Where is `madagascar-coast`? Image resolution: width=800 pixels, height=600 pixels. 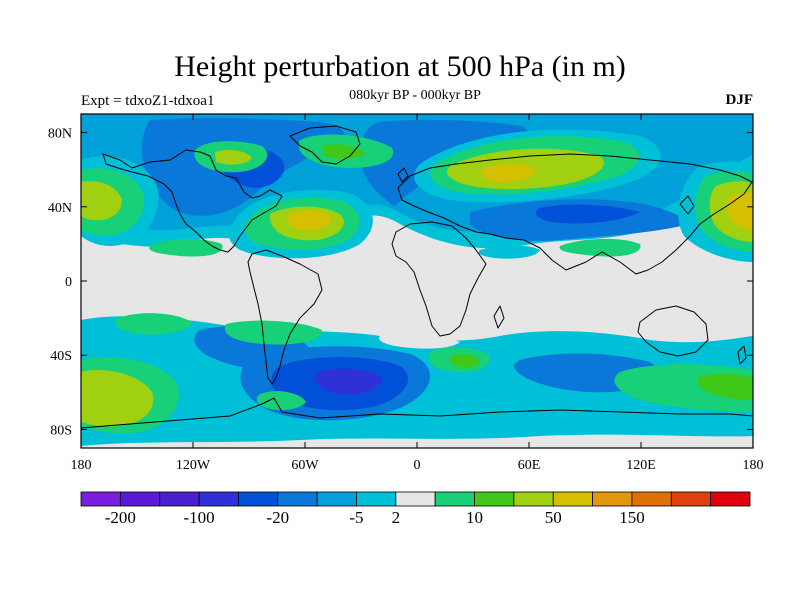
madagascar-coast is located at coordinates (499, 317).